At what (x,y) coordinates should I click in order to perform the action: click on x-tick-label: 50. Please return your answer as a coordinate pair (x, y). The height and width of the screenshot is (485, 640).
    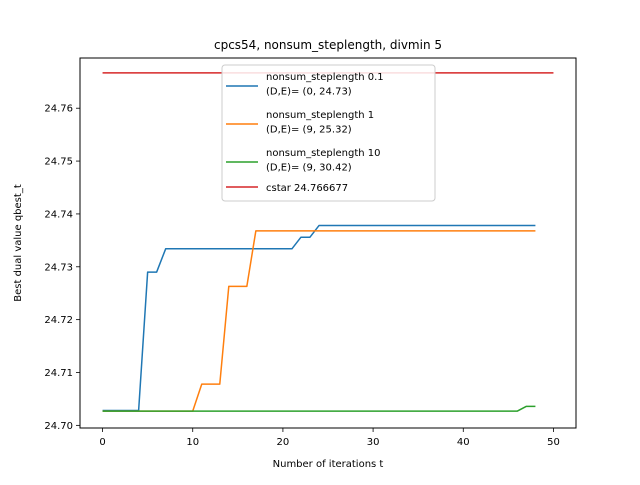
    Looking at the image, I should click on (553, 442).